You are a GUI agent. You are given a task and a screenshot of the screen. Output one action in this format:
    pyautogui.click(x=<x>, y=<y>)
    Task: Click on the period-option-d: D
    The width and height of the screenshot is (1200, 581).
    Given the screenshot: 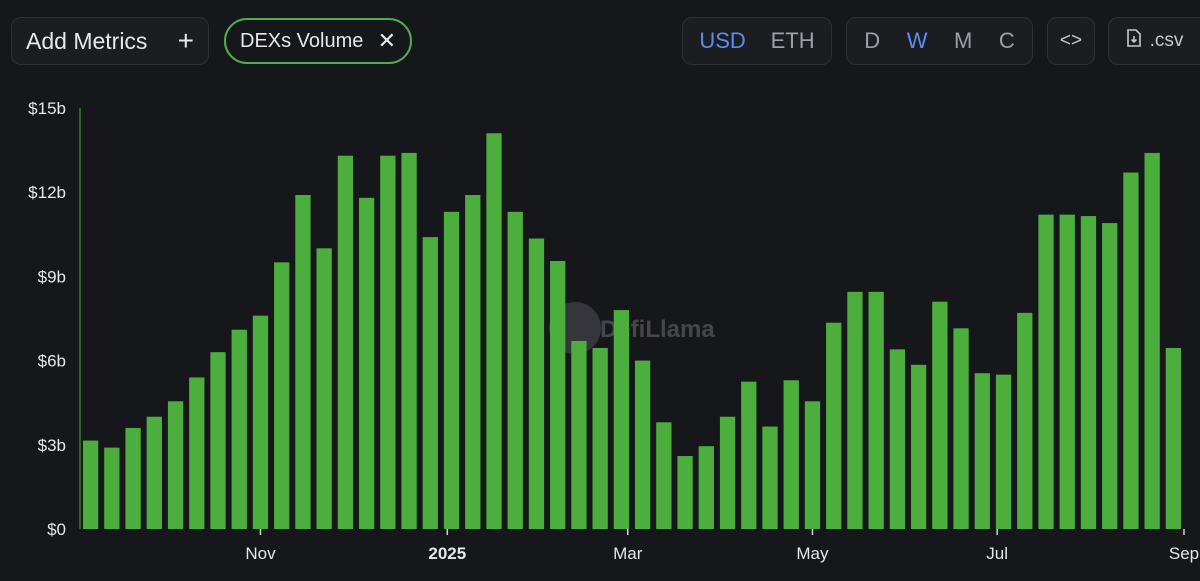 What is the action you would take?
    pyautogui.click(x=872, y=40)
    